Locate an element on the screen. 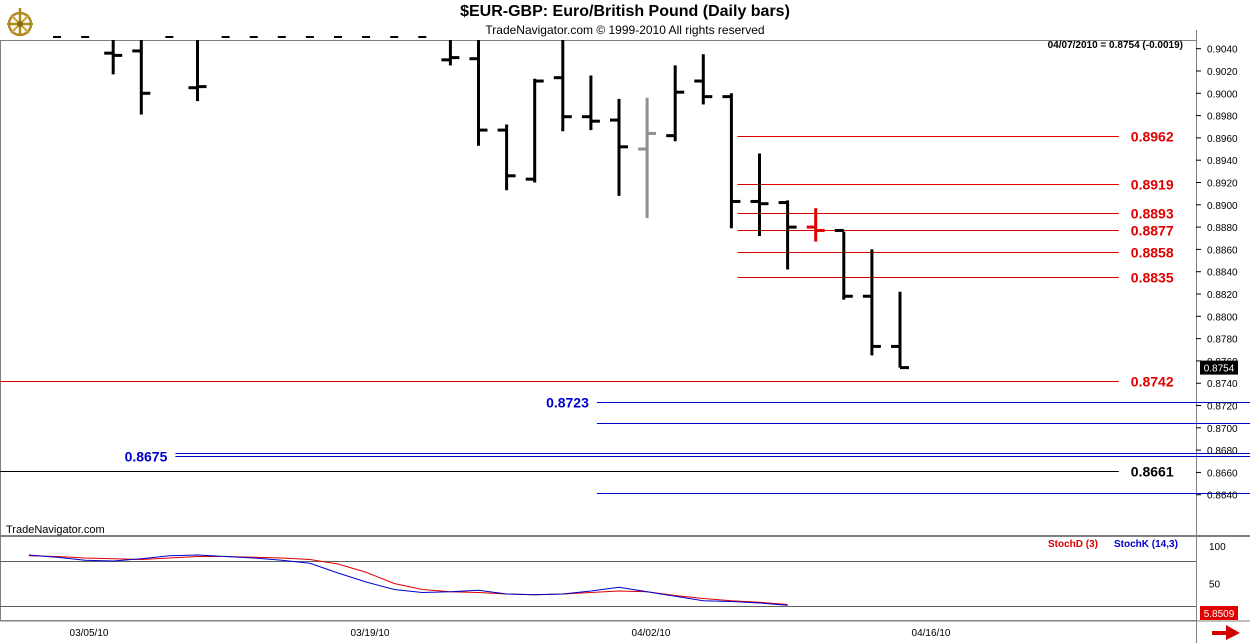 The width and height of the screenshot is (1250, 643). date-label: 03/05/10 is located at coordinates (89, 633).